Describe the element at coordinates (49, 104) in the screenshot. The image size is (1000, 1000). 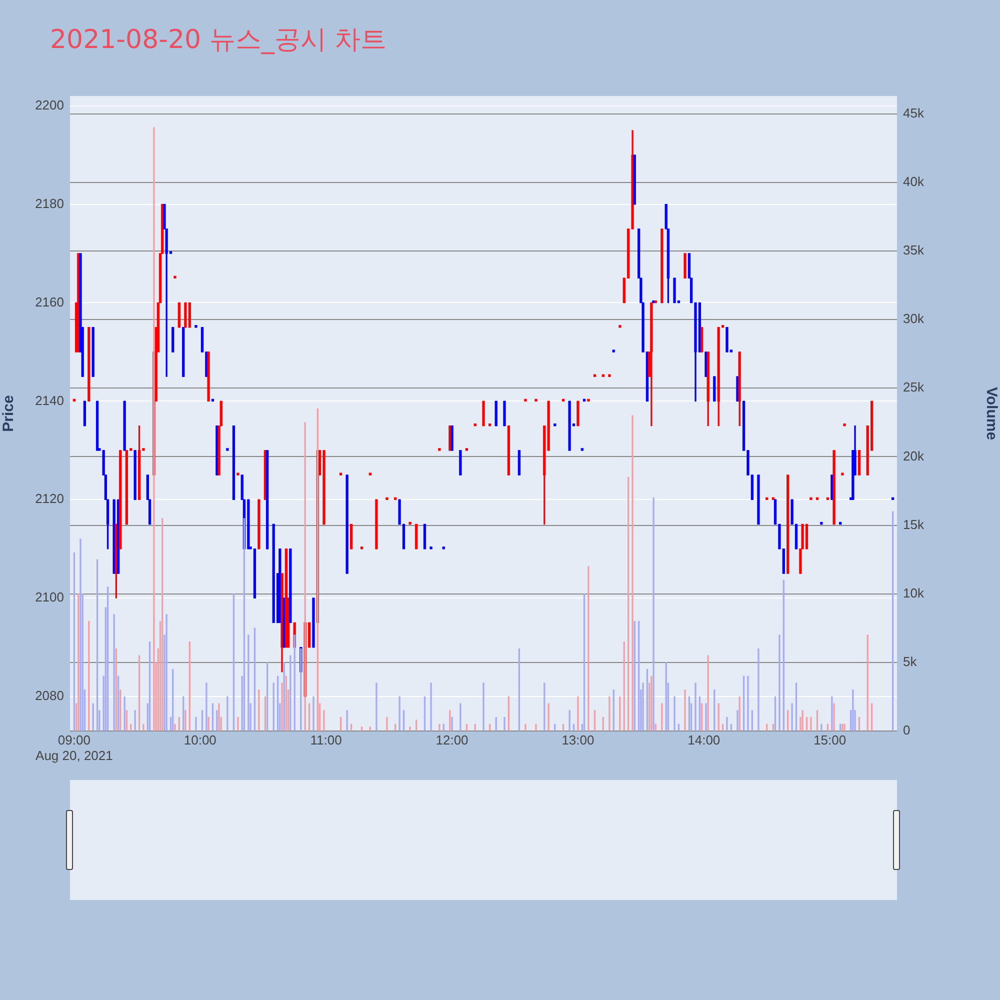
I see `y-tick-label: 2200` at that location.